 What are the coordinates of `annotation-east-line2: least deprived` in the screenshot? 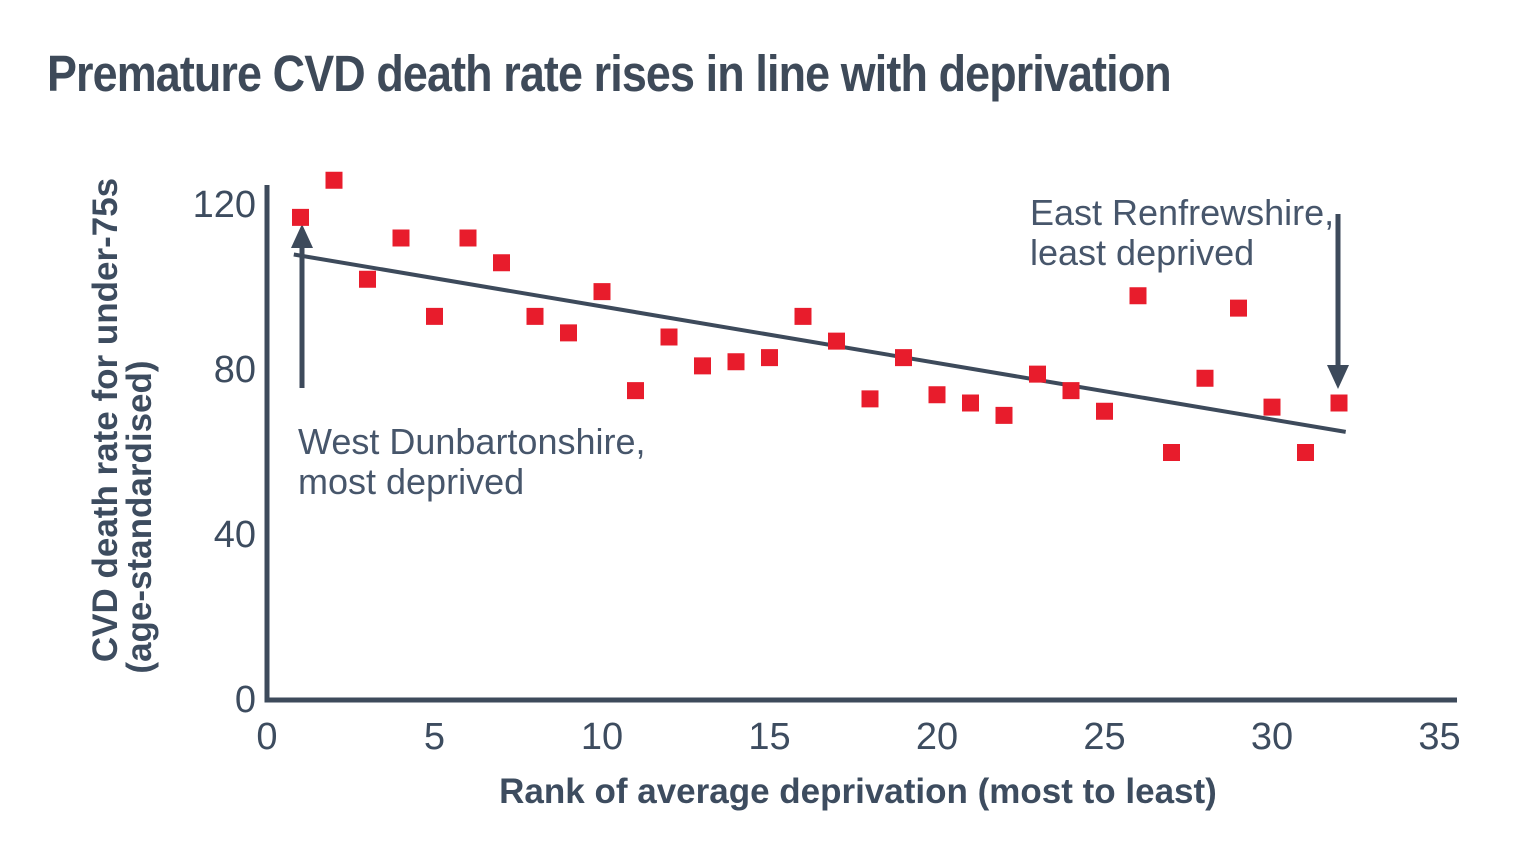 It's located at (1142, 252).